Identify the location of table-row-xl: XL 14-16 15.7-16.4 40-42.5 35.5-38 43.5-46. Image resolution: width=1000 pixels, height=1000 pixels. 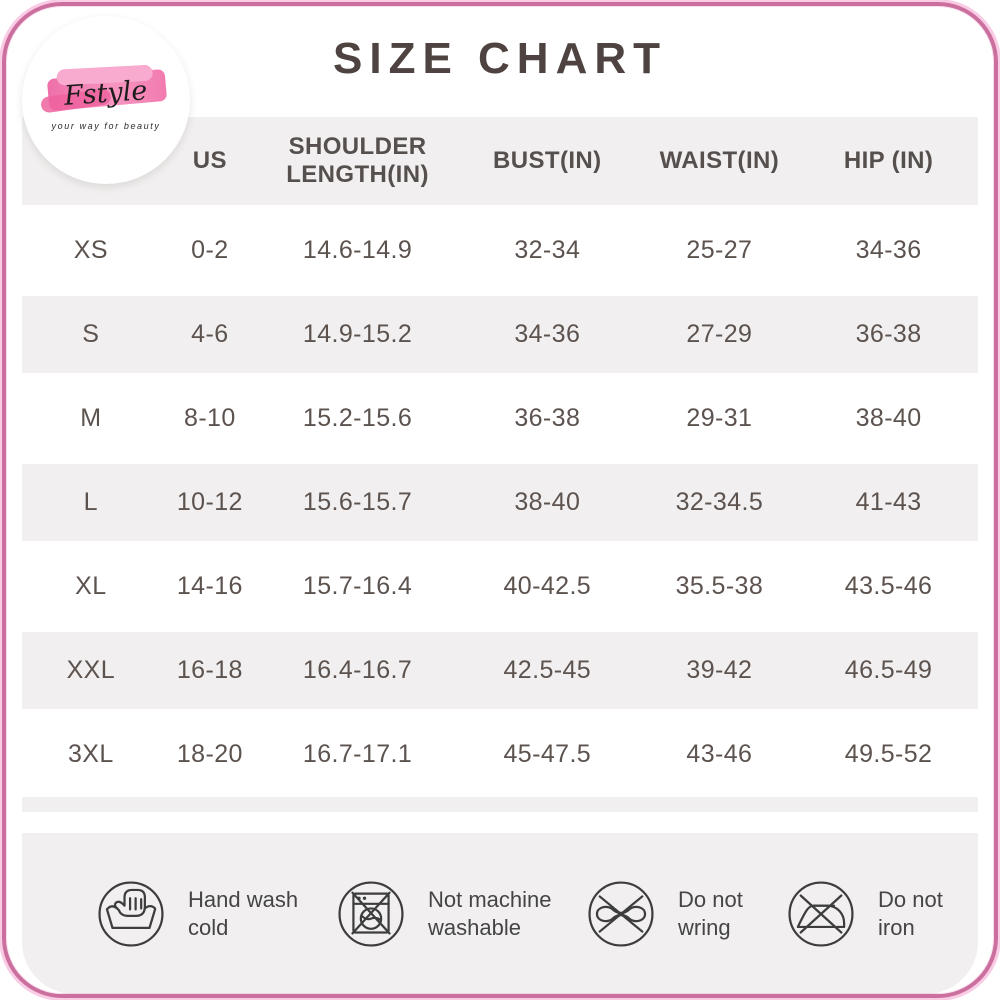
(500, 586).